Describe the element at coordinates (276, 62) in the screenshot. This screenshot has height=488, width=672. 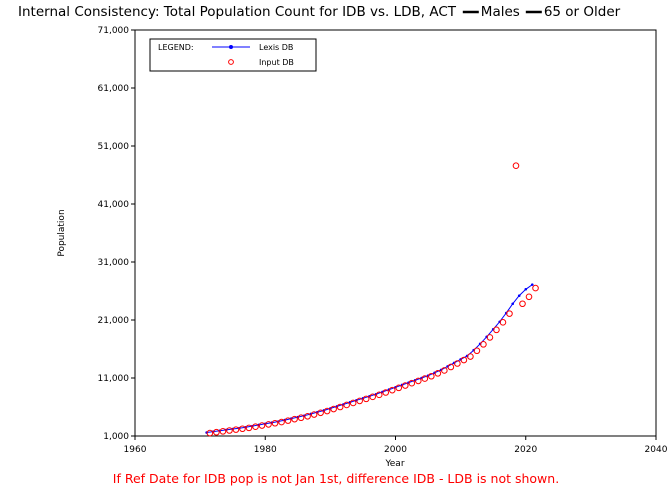
I see `legend-label-input-db: Input DB` at that location.